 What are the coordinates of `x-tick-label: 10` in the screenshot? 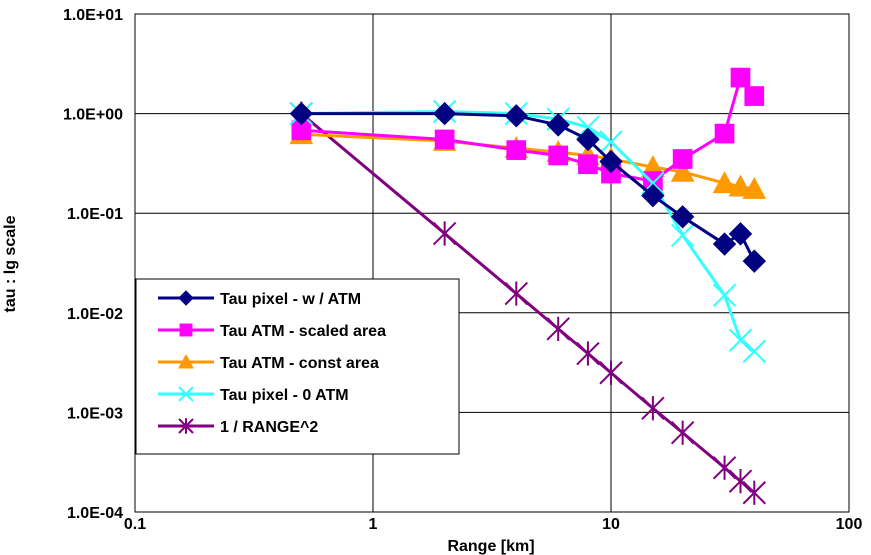 It's located at (611, 524).